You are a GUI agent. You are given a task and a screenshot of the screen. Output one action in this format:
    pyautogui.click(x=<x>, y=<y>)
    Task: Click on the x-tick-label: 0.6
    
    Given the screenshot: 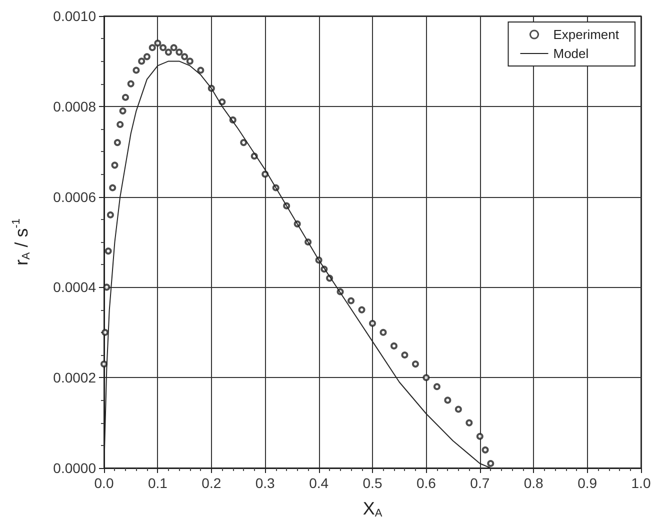 What is the action you would take?
    pyautogui.click(x=426, y=483)
    